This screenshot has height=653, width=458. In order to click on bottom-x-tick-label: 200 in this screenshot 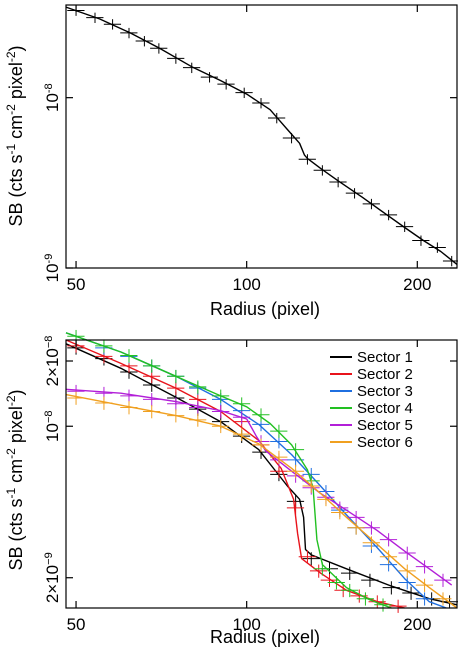, I will do `click(417, 624)`.